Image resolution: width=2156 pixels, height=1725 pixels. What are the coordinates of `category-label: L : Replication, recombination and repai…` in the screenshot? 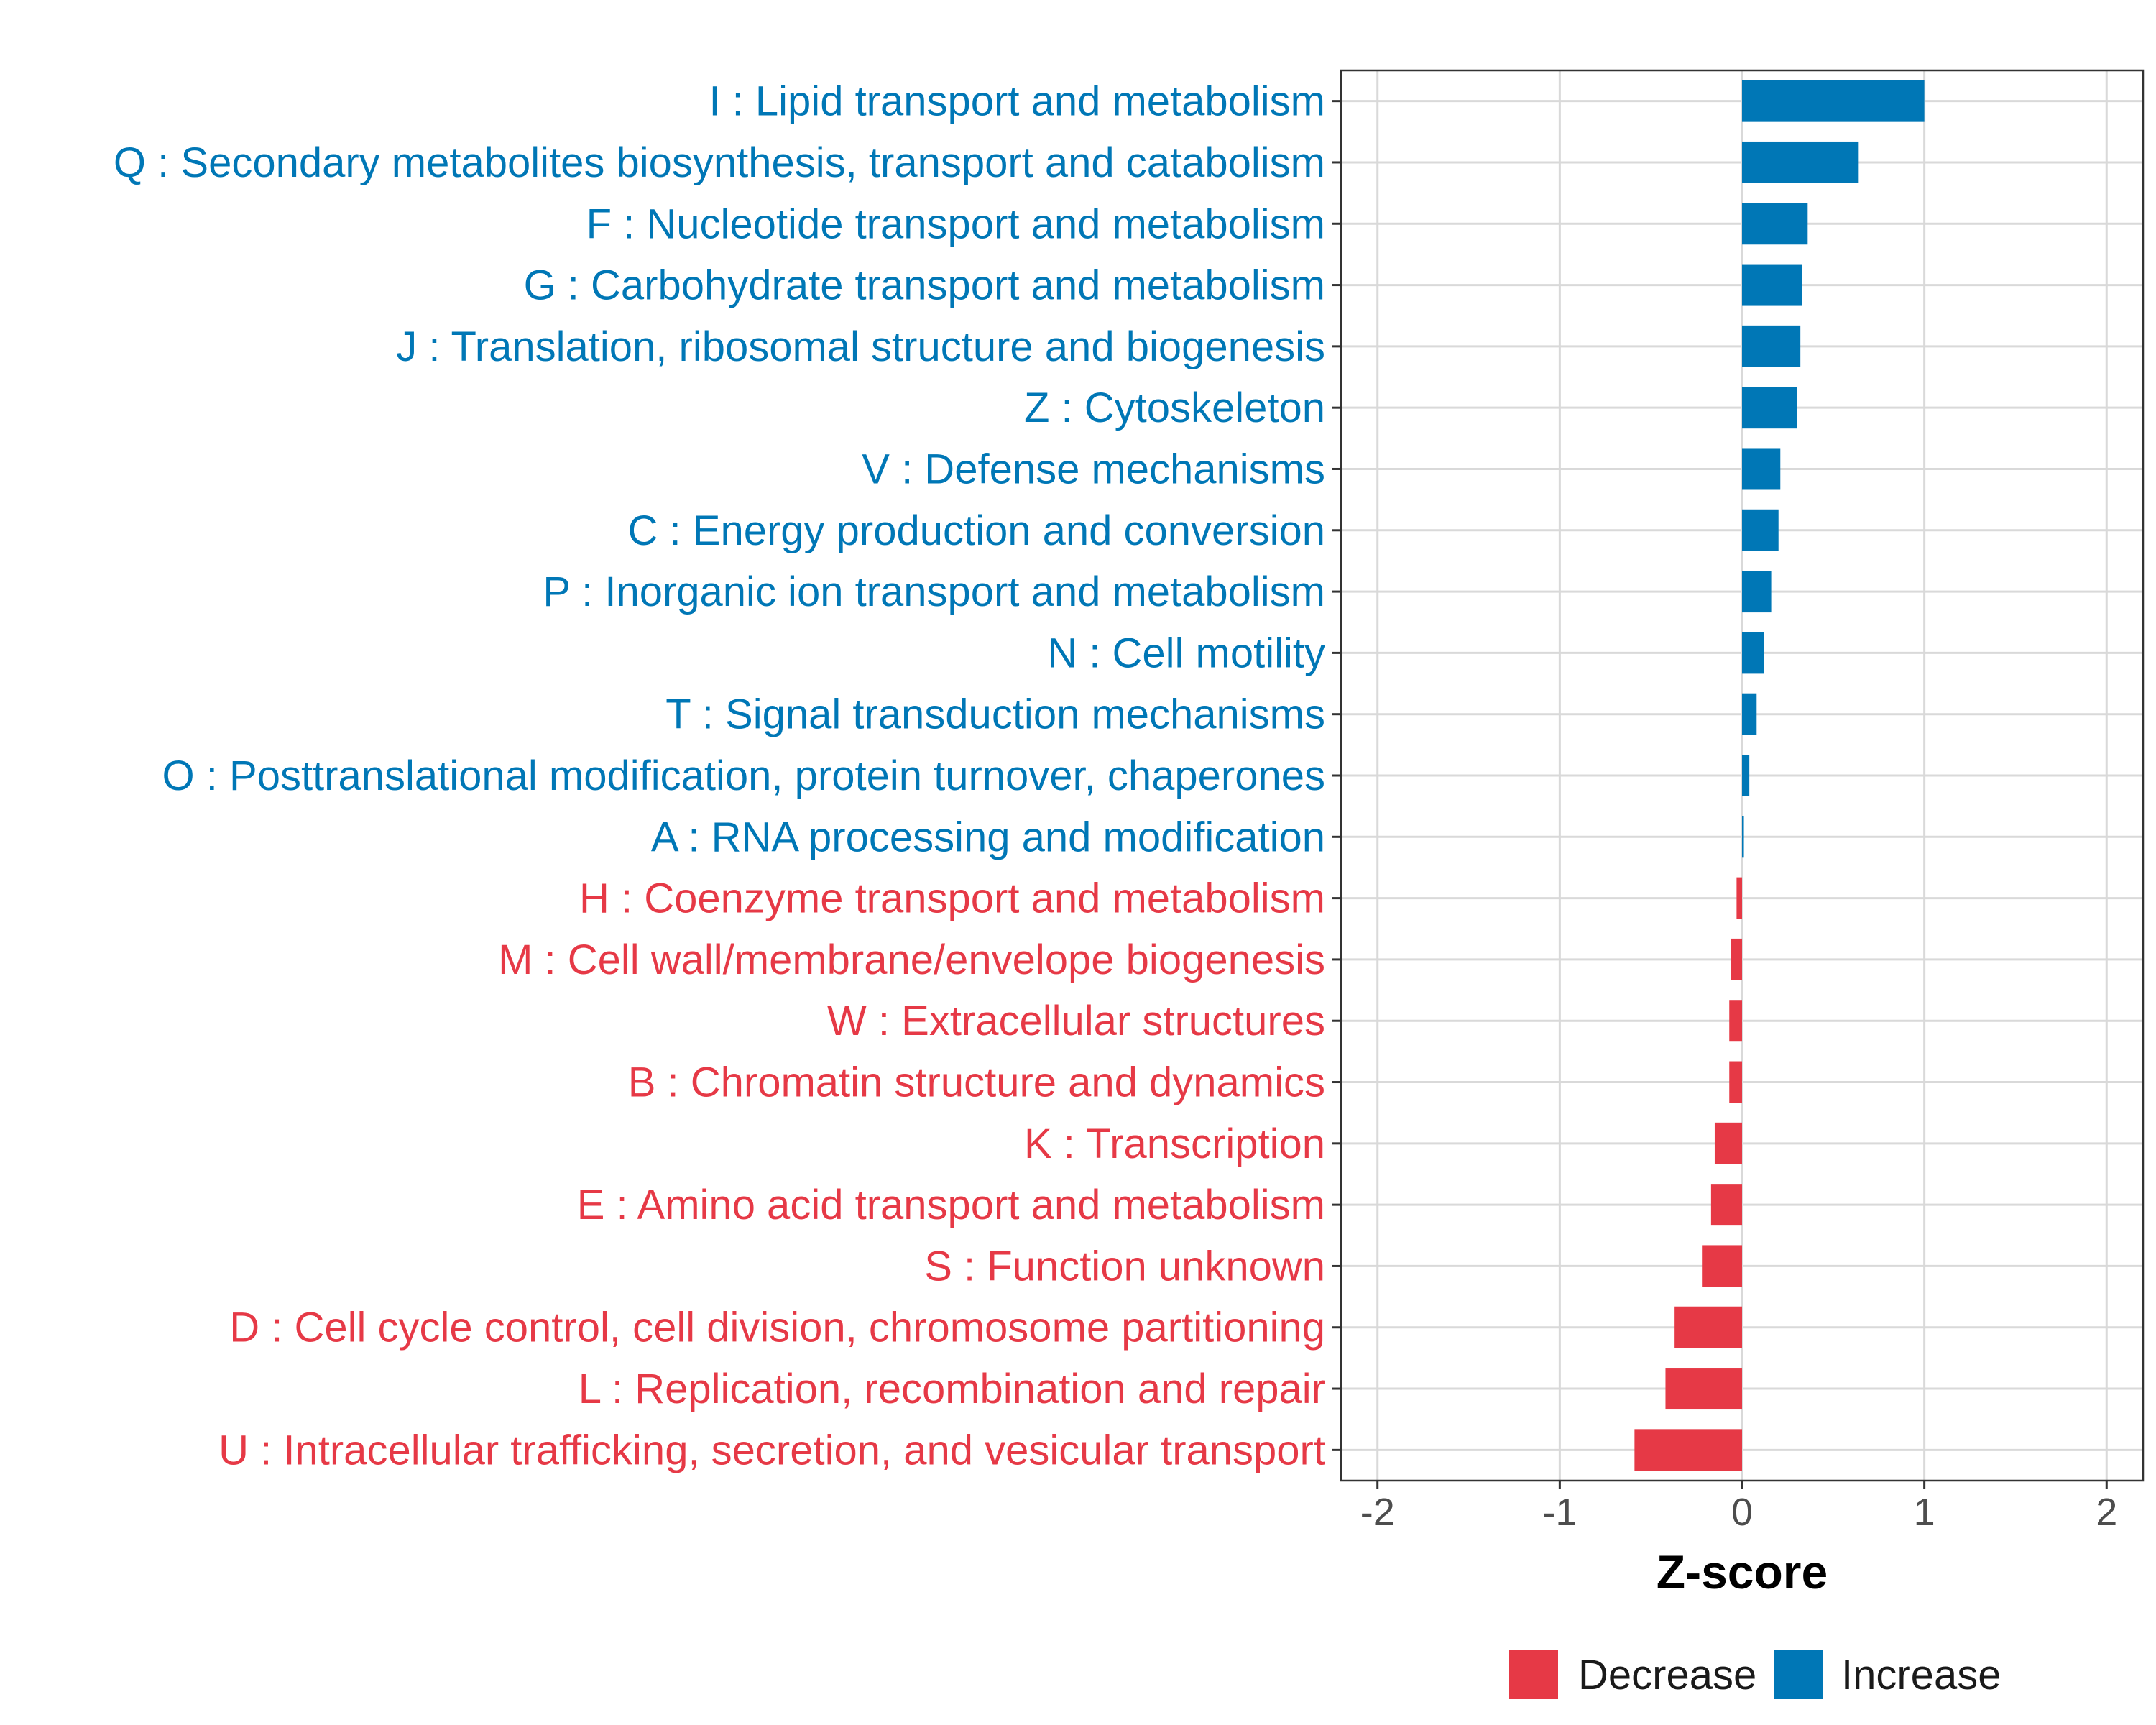 It's located at (952, 1389).